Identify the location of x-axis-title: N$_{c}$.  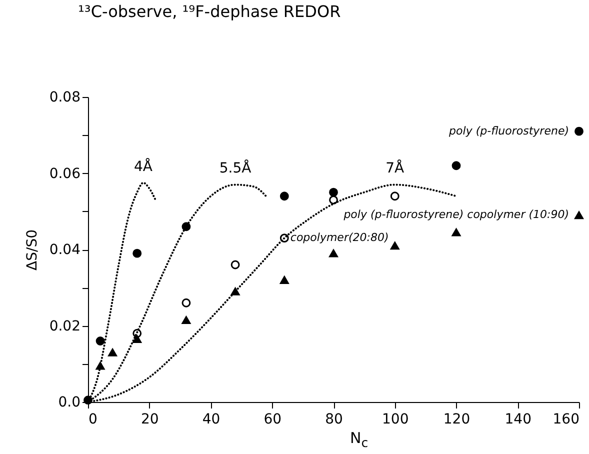
(358, 440).